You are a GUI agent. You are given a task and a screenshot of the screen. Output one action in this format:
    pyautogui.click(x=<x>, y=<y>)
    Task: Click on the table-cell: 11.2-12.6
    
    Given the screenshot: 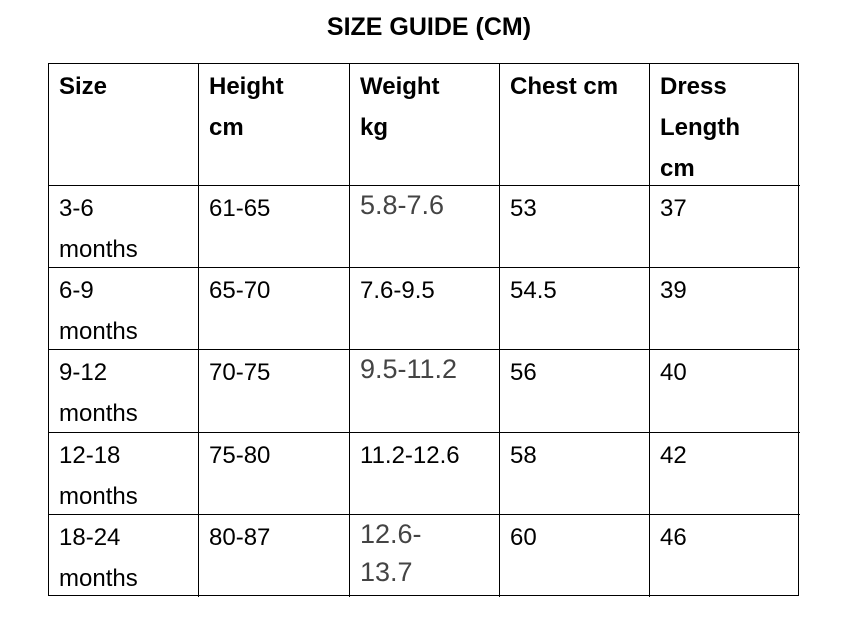 What is the action you would take?
    pyautogui.click(x=425, y=474)
    